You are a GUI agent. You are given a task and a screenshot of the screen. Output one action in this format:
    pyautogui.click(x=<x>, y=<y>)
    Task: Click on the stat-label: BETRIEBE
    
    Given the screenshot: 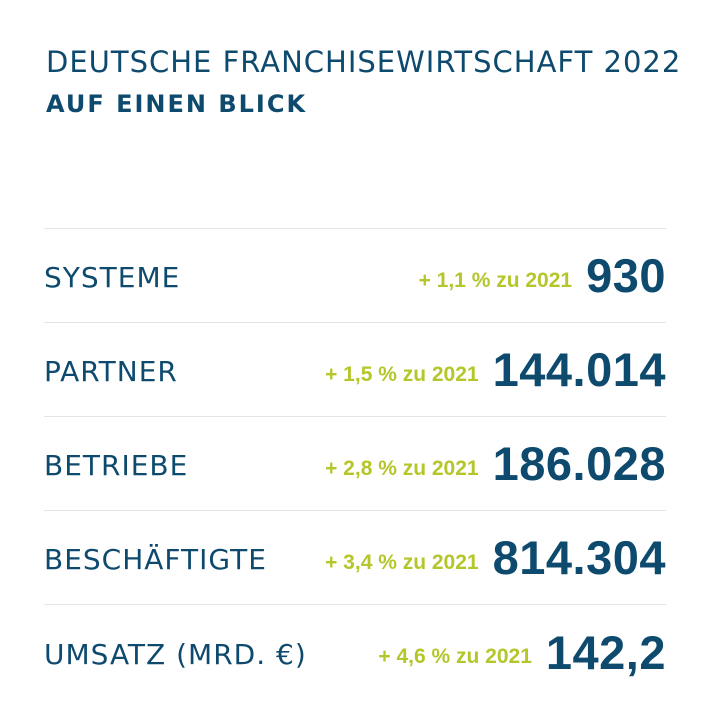 What is the action you would take?
    pyautogui.click(x=116, y=465)
    